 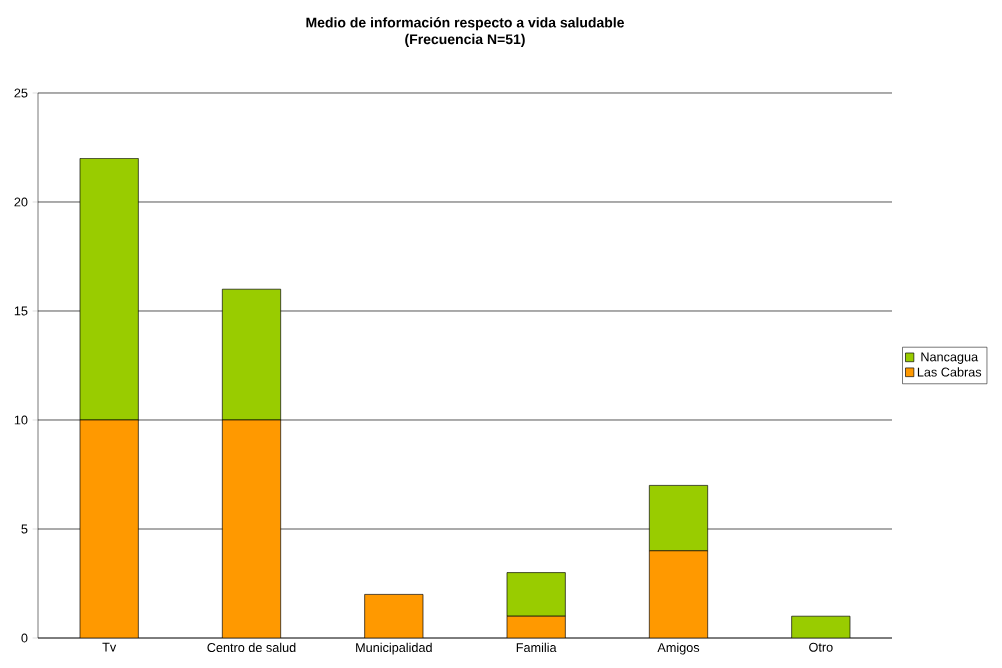 I want to click on x-tick-label: Centro de salud, so click(x=251, y=647).